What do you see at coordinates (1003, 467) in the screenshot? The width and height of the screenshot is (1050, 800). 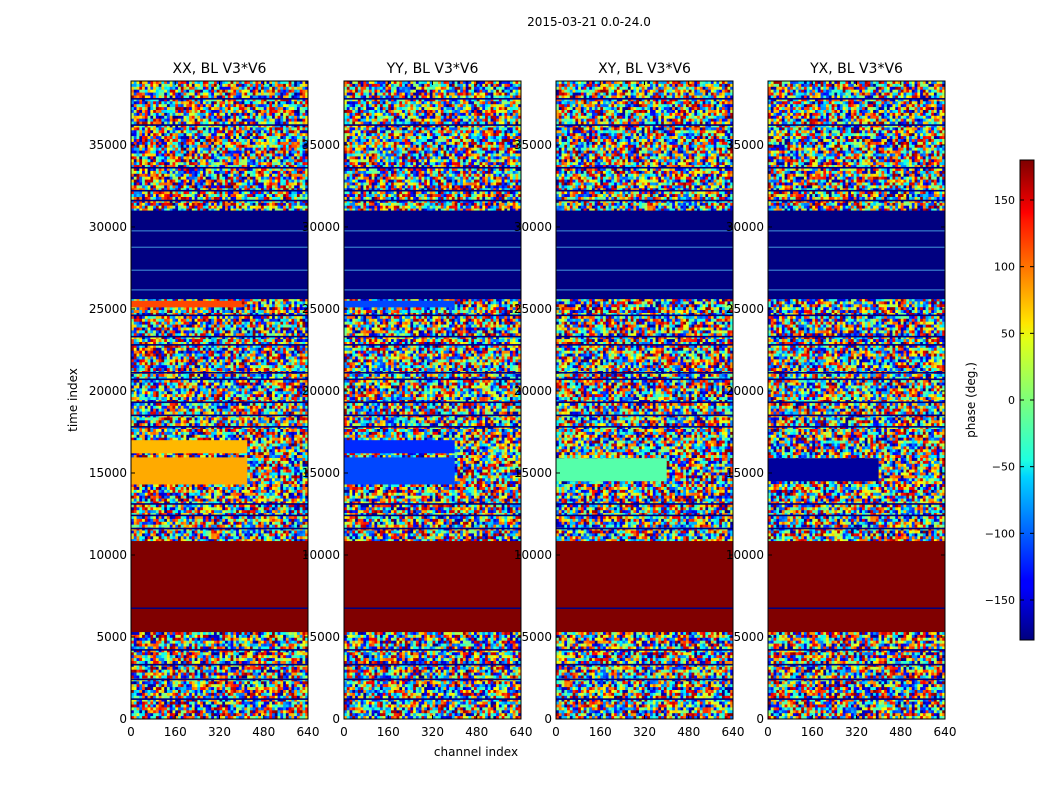 I see `colorbar-tick-label: −50` at bounding box center [1003, 467].